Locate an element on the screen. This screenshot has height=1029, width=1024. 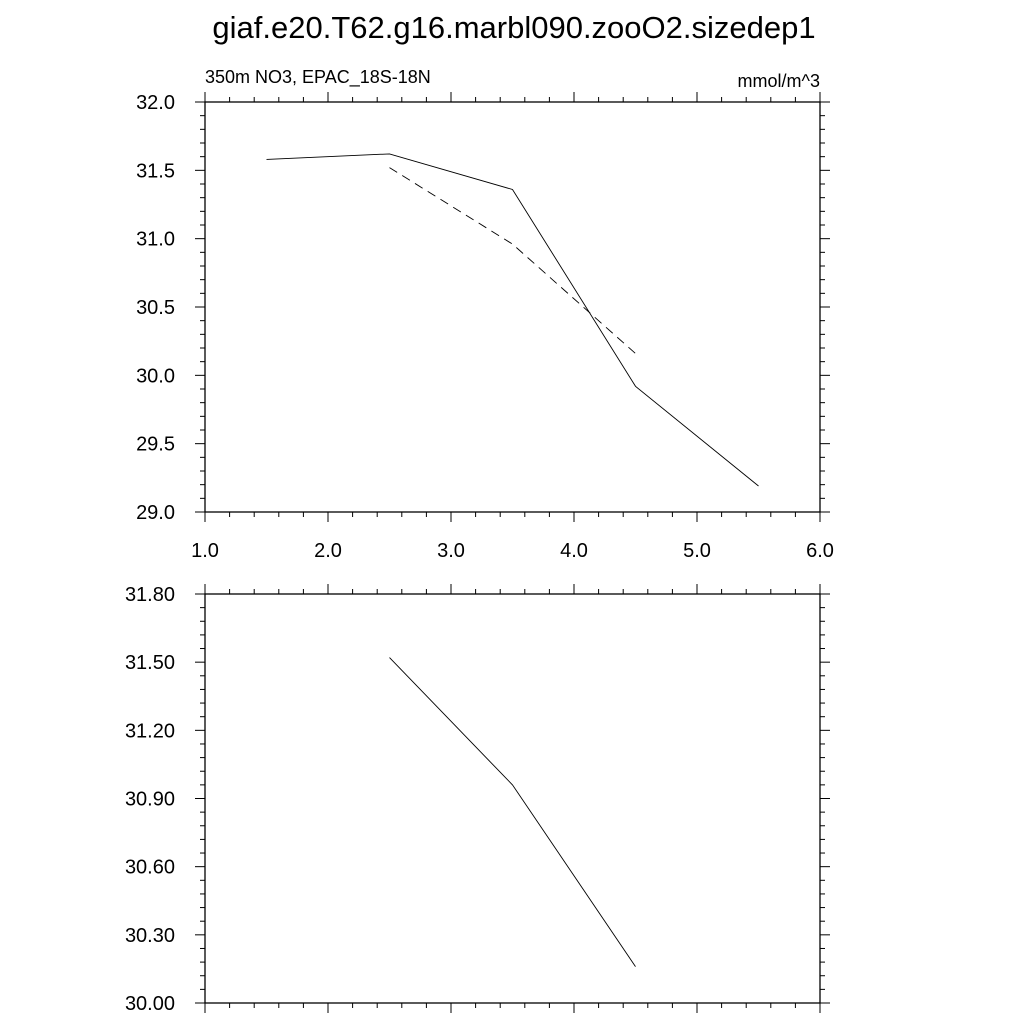
y-tick-label: 30.60 is located at coordinates (150, 868).